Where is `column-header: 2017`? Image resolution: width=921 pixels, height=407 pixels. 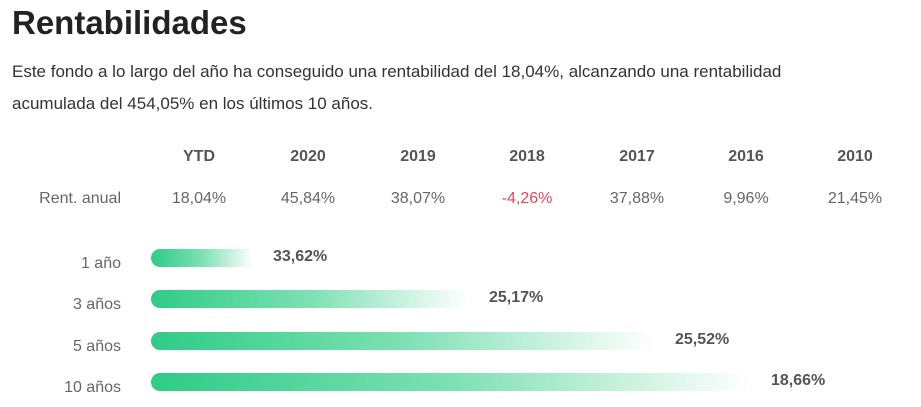
column-header: 2017 is located at coordinates (637, 156).